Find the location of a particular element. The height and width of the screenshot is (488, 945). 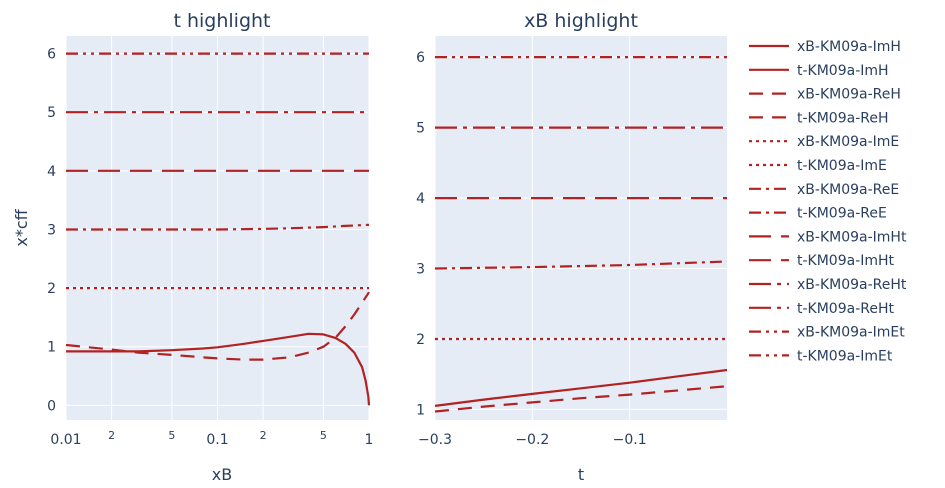

y-axis-title: x*cff is located at coordinates (21, 227).